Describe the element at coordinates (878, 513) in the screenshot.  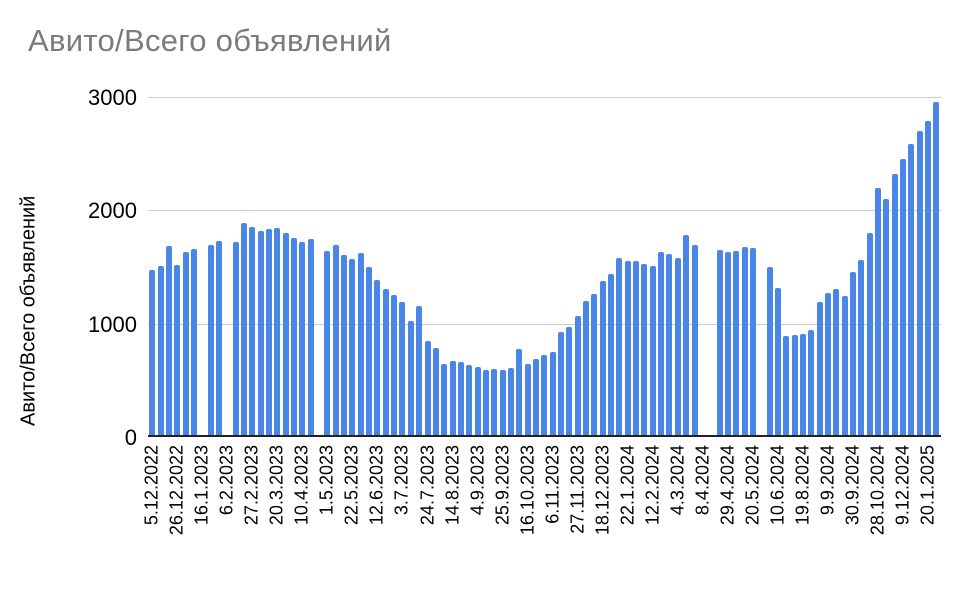
I see `x-slot: 28.10.2024` at that location.